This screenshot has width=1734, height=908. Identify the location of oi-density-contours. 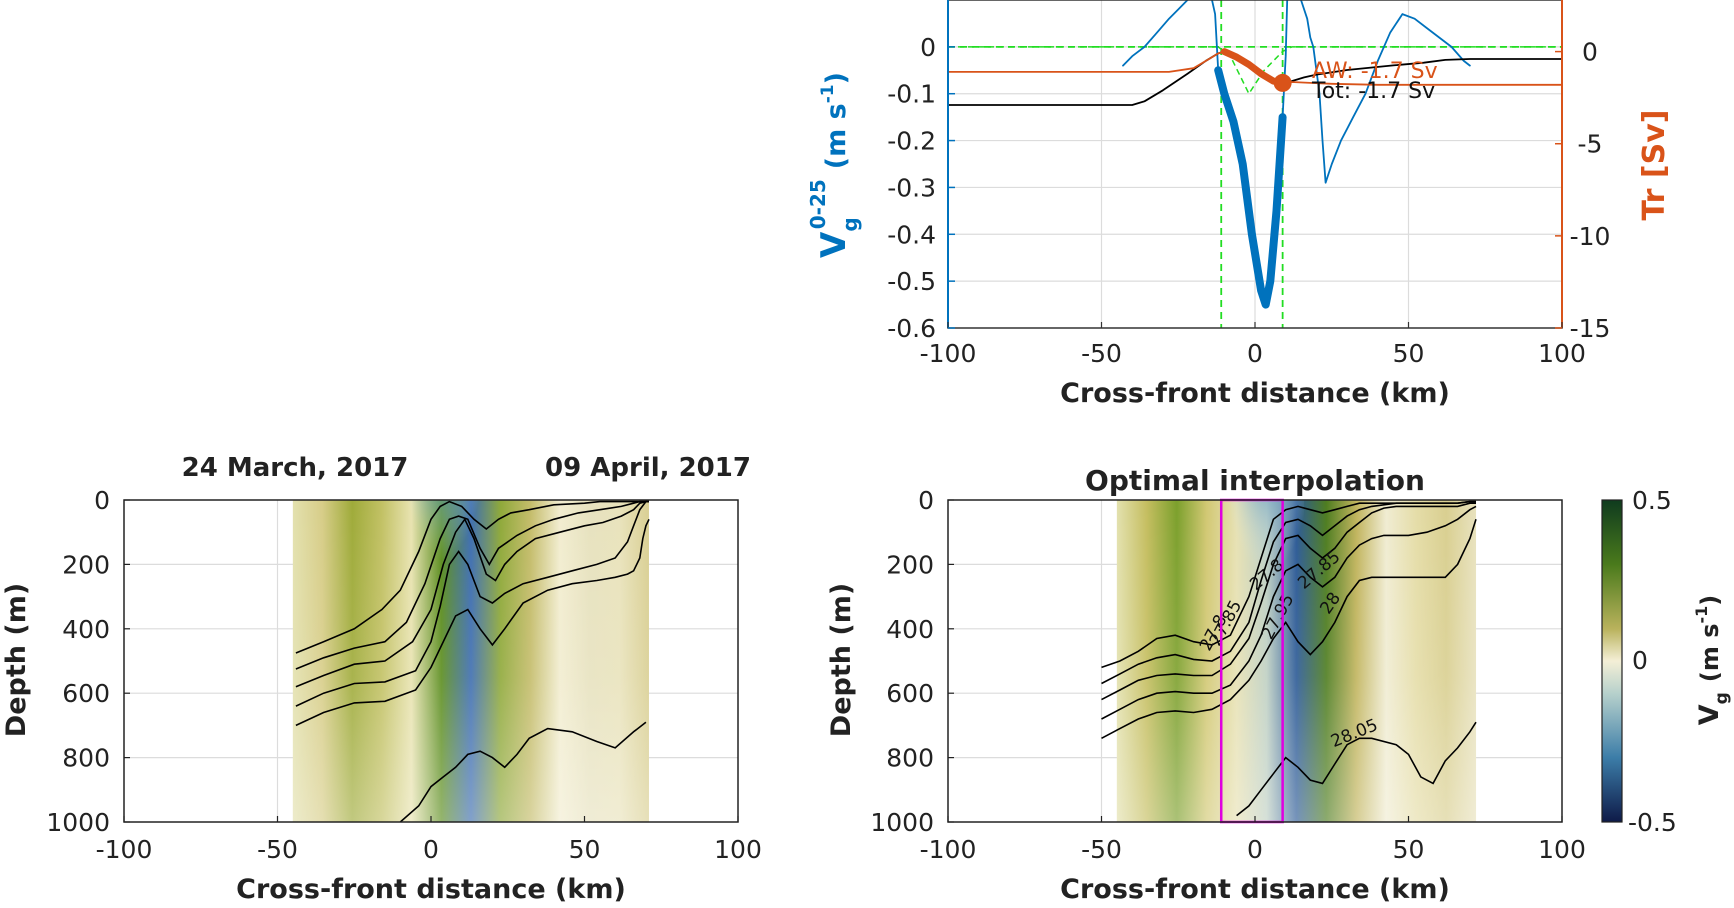
(1289, 658).